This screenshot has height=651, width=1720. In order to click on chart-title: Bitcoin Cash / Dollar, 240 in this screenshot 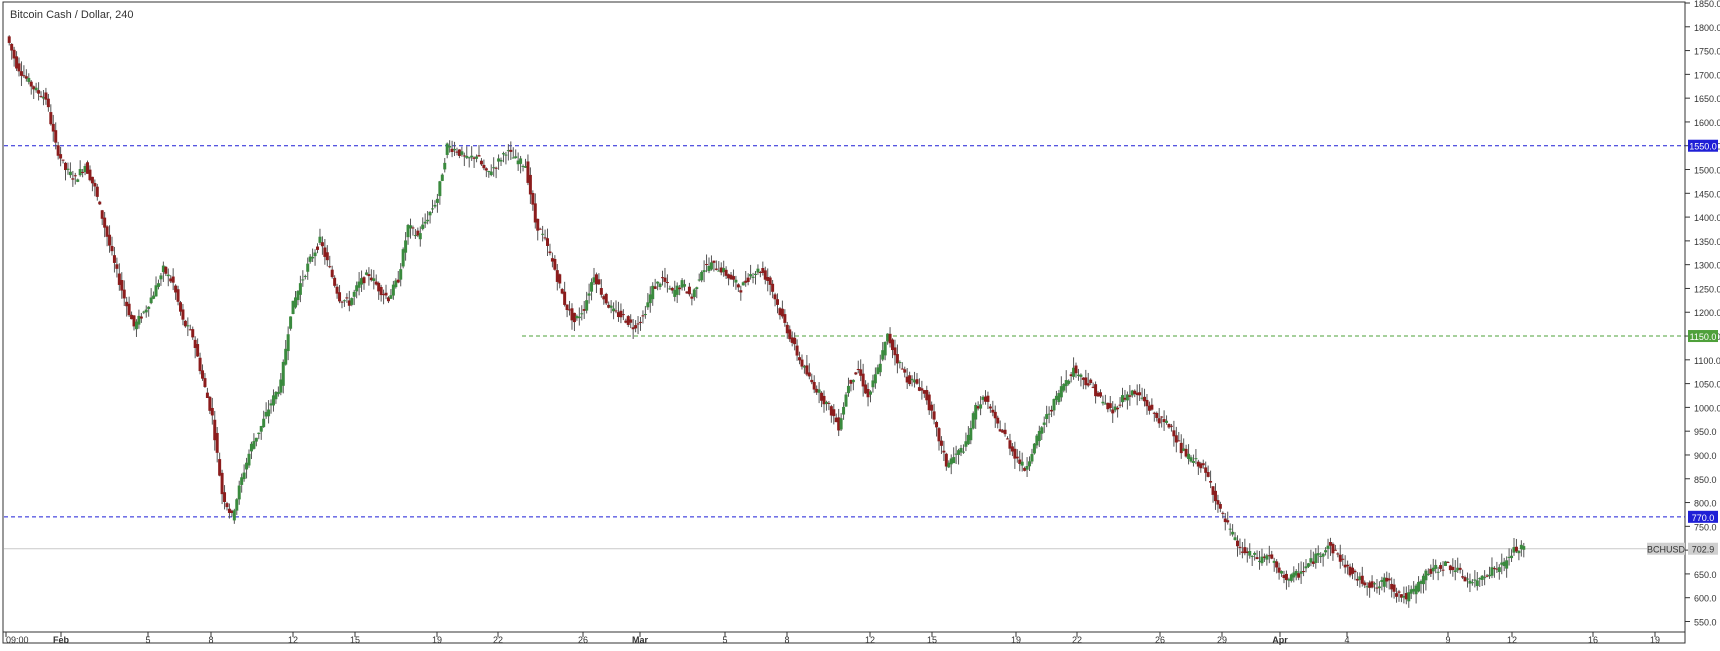, I will do `click(72, 15)`.